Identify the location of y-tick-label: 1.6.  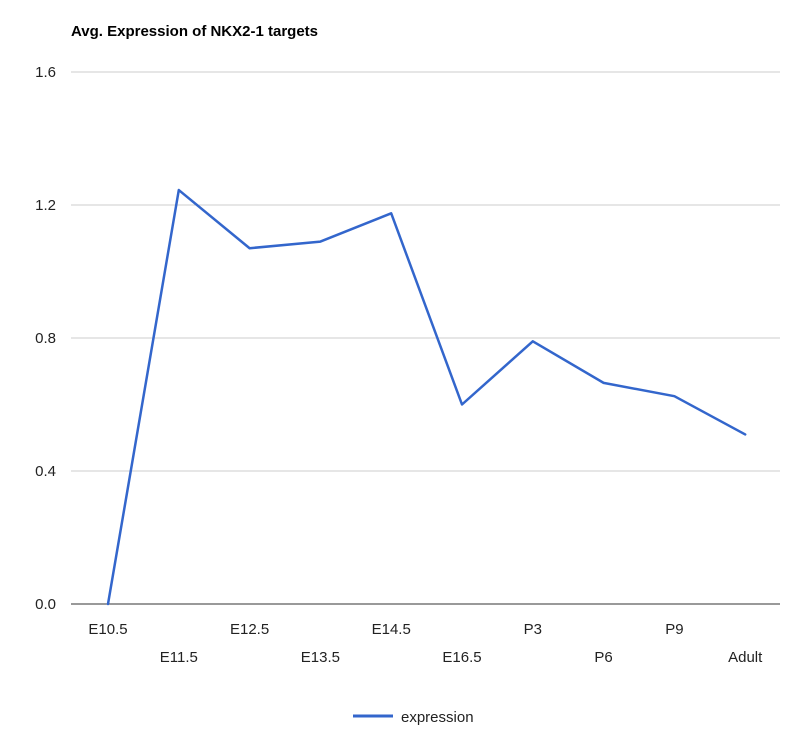
(45, 72).